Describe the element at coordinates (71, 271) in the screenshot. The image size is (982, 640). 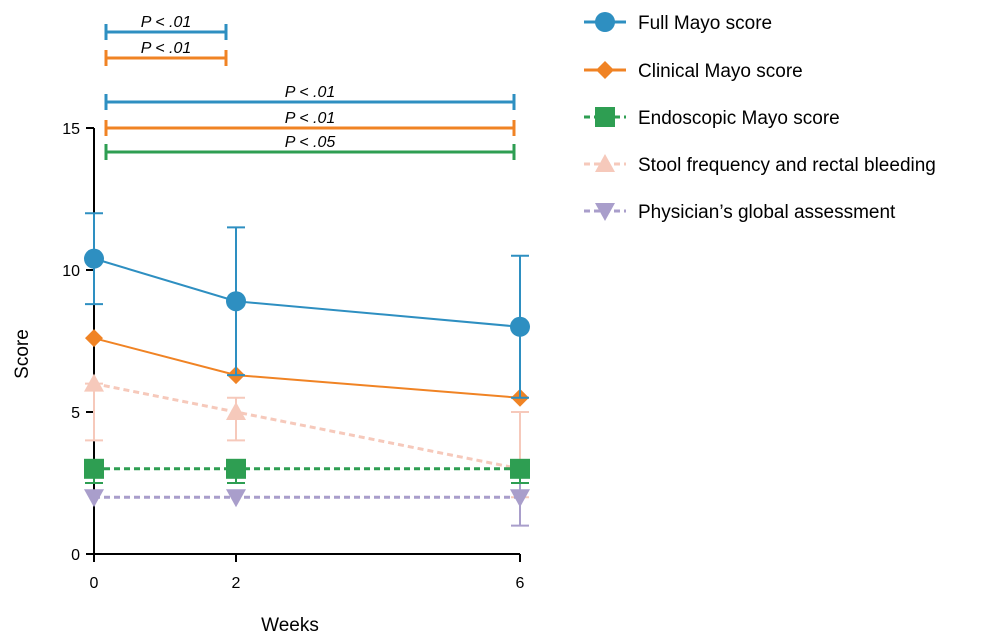
I see `y-tick-label: 10` at that location.